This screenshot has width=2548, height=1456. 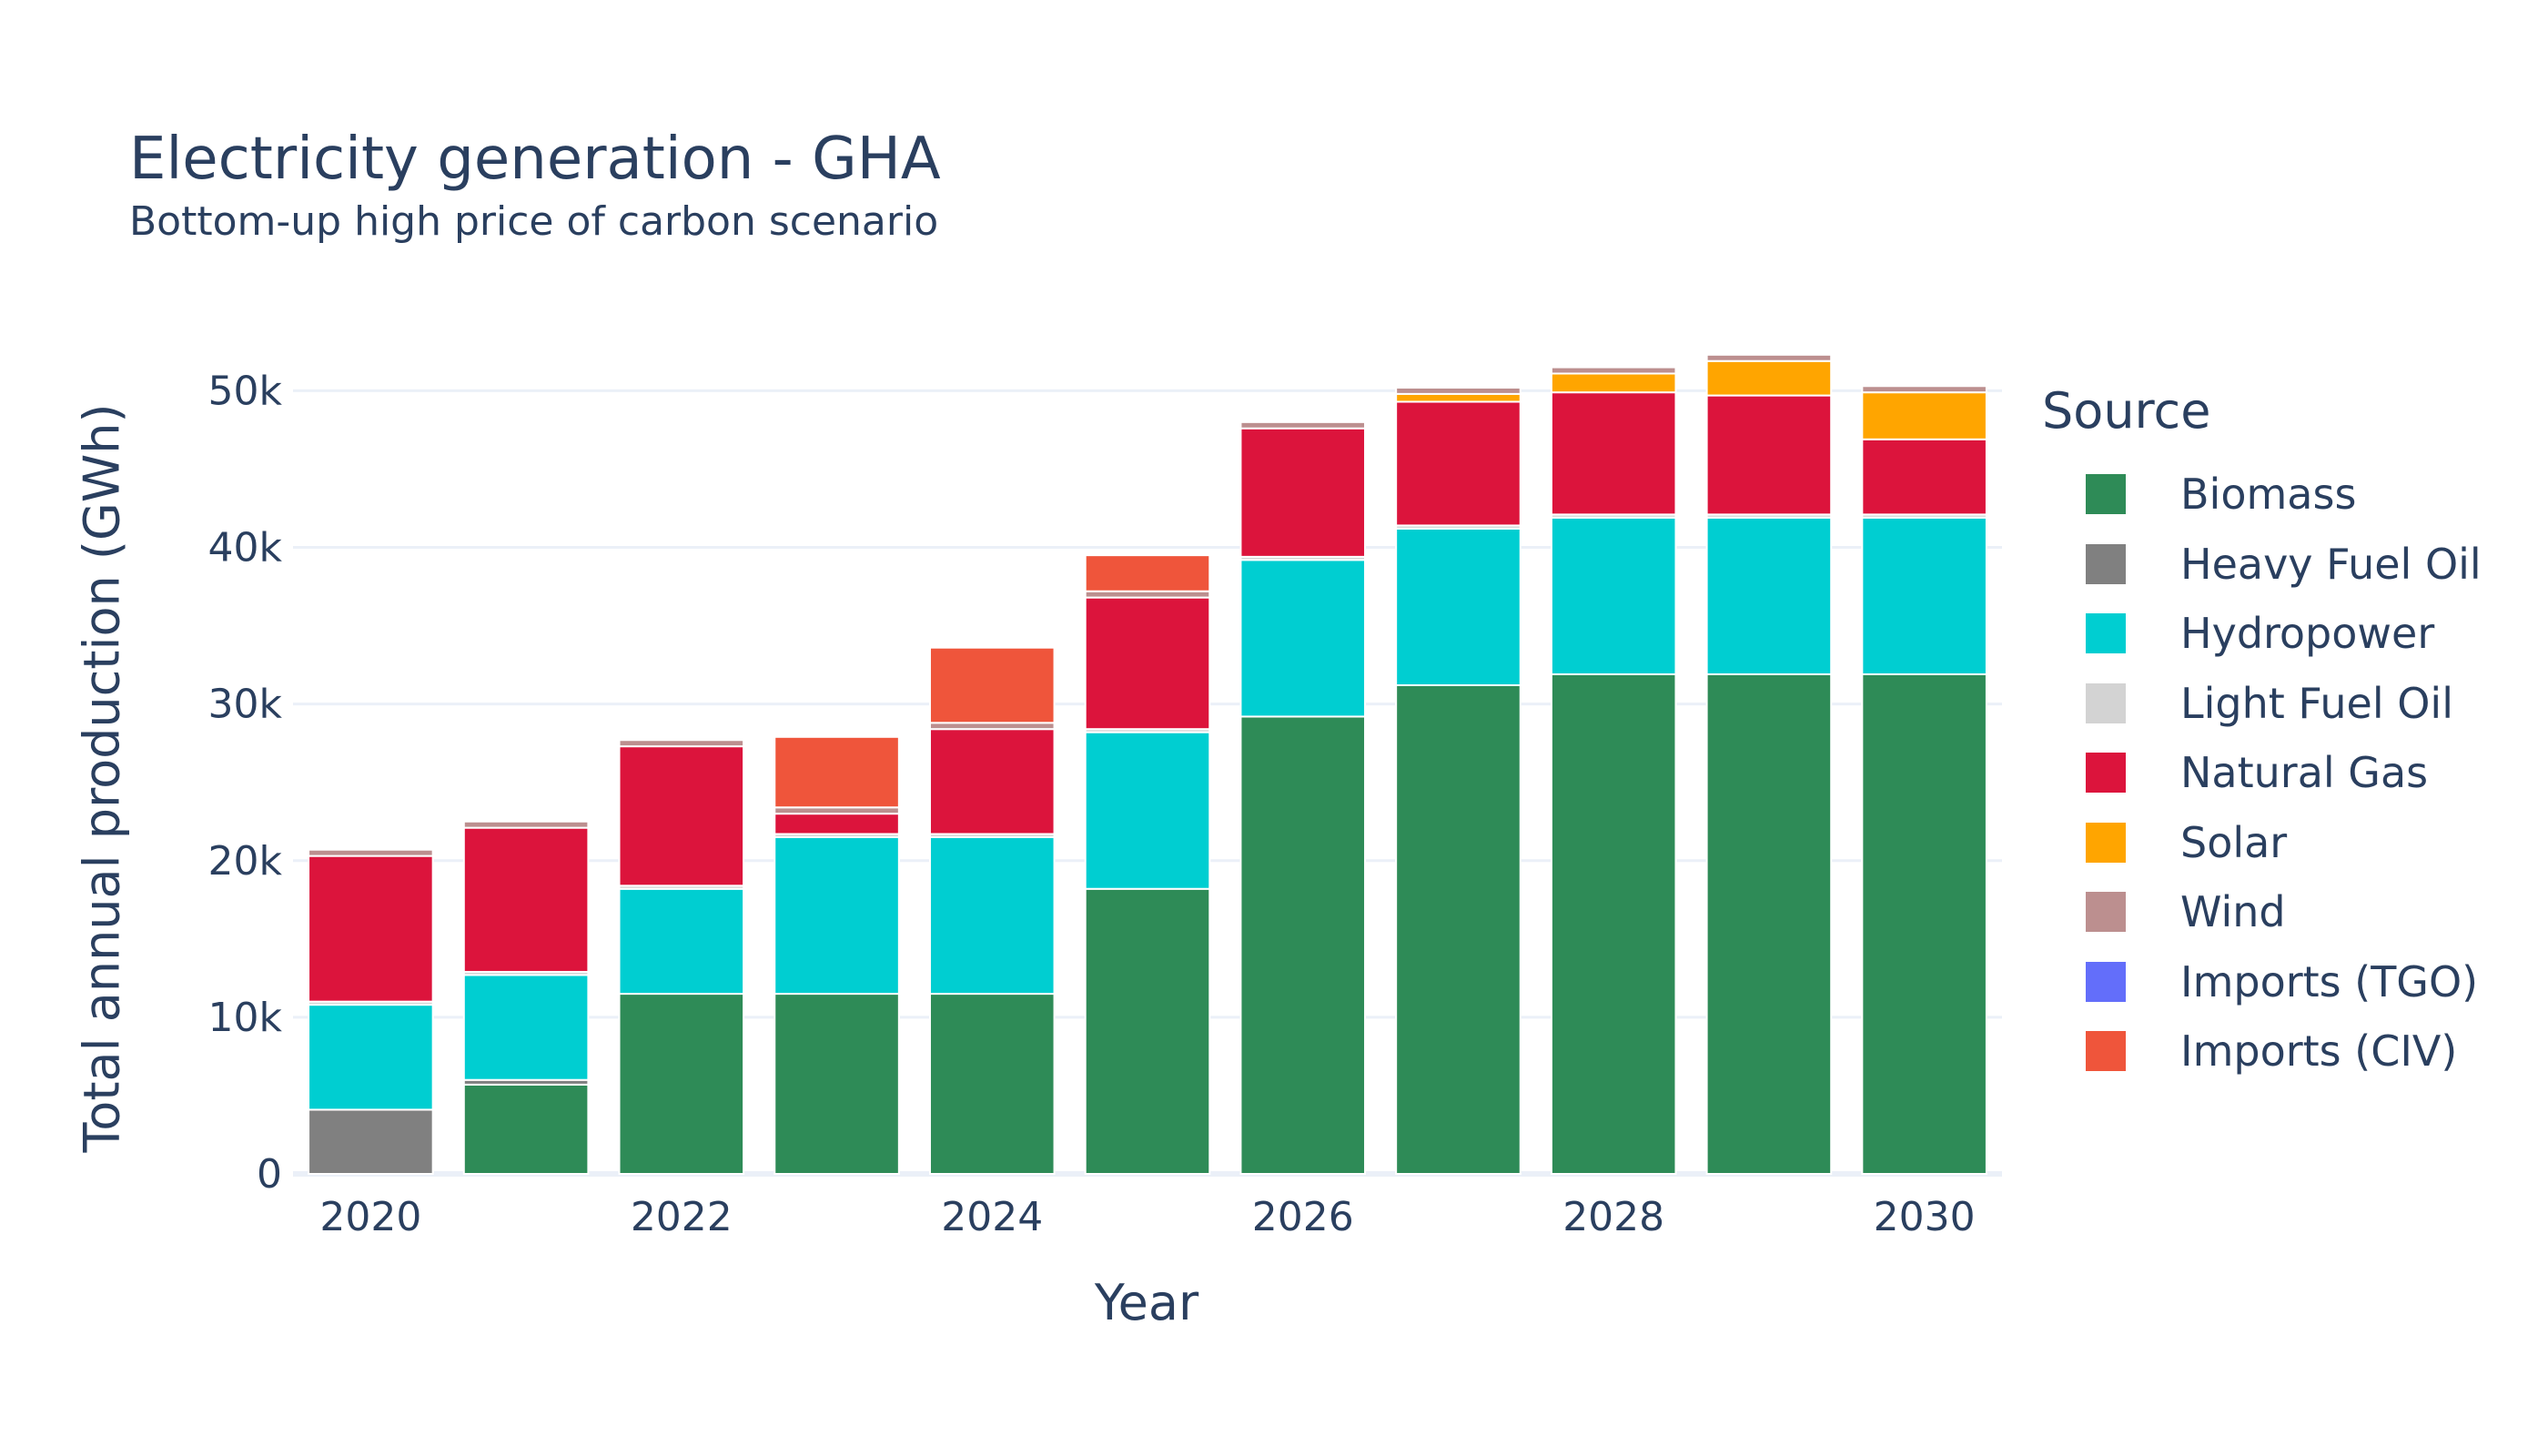 I want to click on x-axis-title: Year, so click(x=1146, y=1303).